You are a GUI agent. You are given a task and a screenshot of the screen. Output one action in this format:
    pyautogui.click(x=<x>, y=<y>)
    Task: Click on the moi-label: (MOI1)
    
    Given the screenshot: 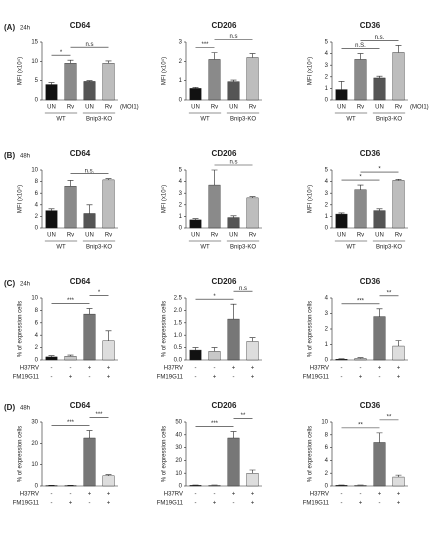 What is the action you would take?
    pyautogui.click(x=419, y=108)
    